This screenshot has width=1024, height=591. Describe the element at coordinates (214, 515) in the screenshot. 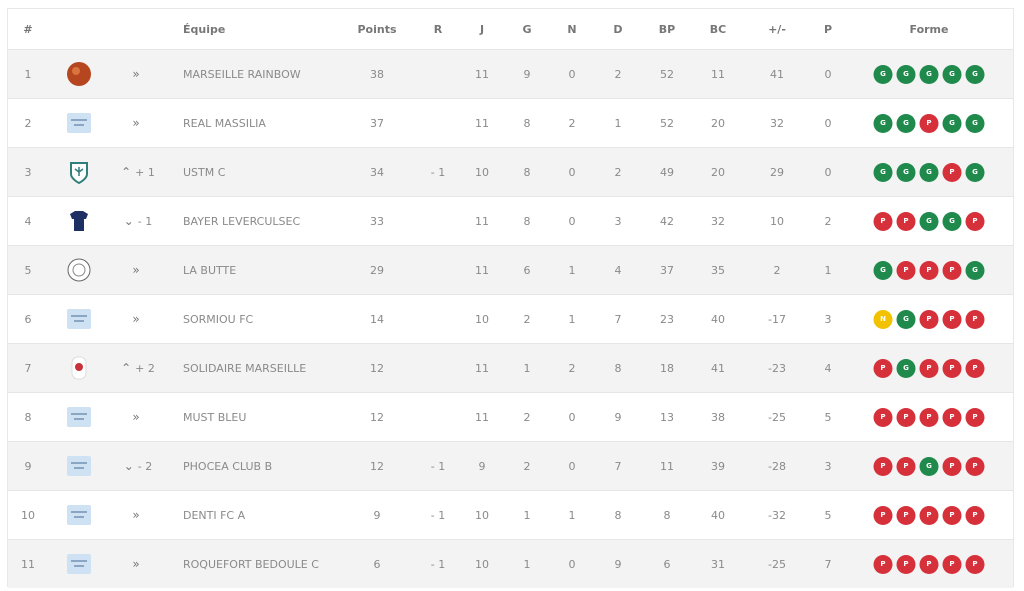

I see `team-name: DENTI FC A` at that location.